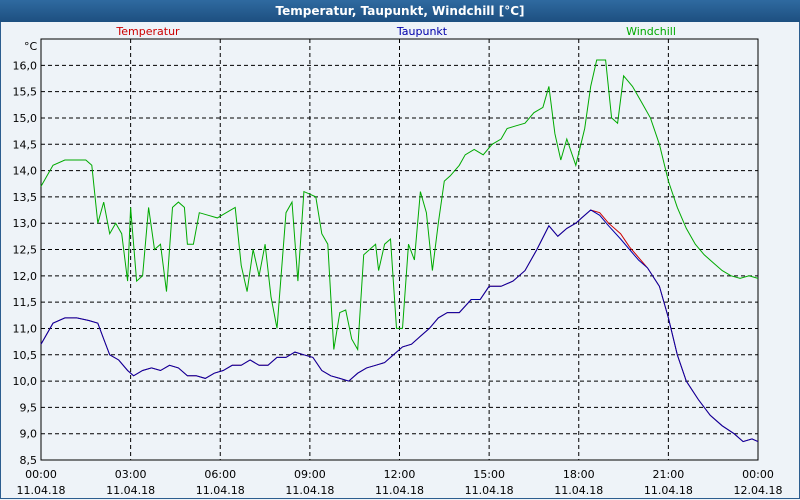 The height and width of the screenshot is (500, 800). I want to click on y-tick-label: 16,0, so click(25, 65).